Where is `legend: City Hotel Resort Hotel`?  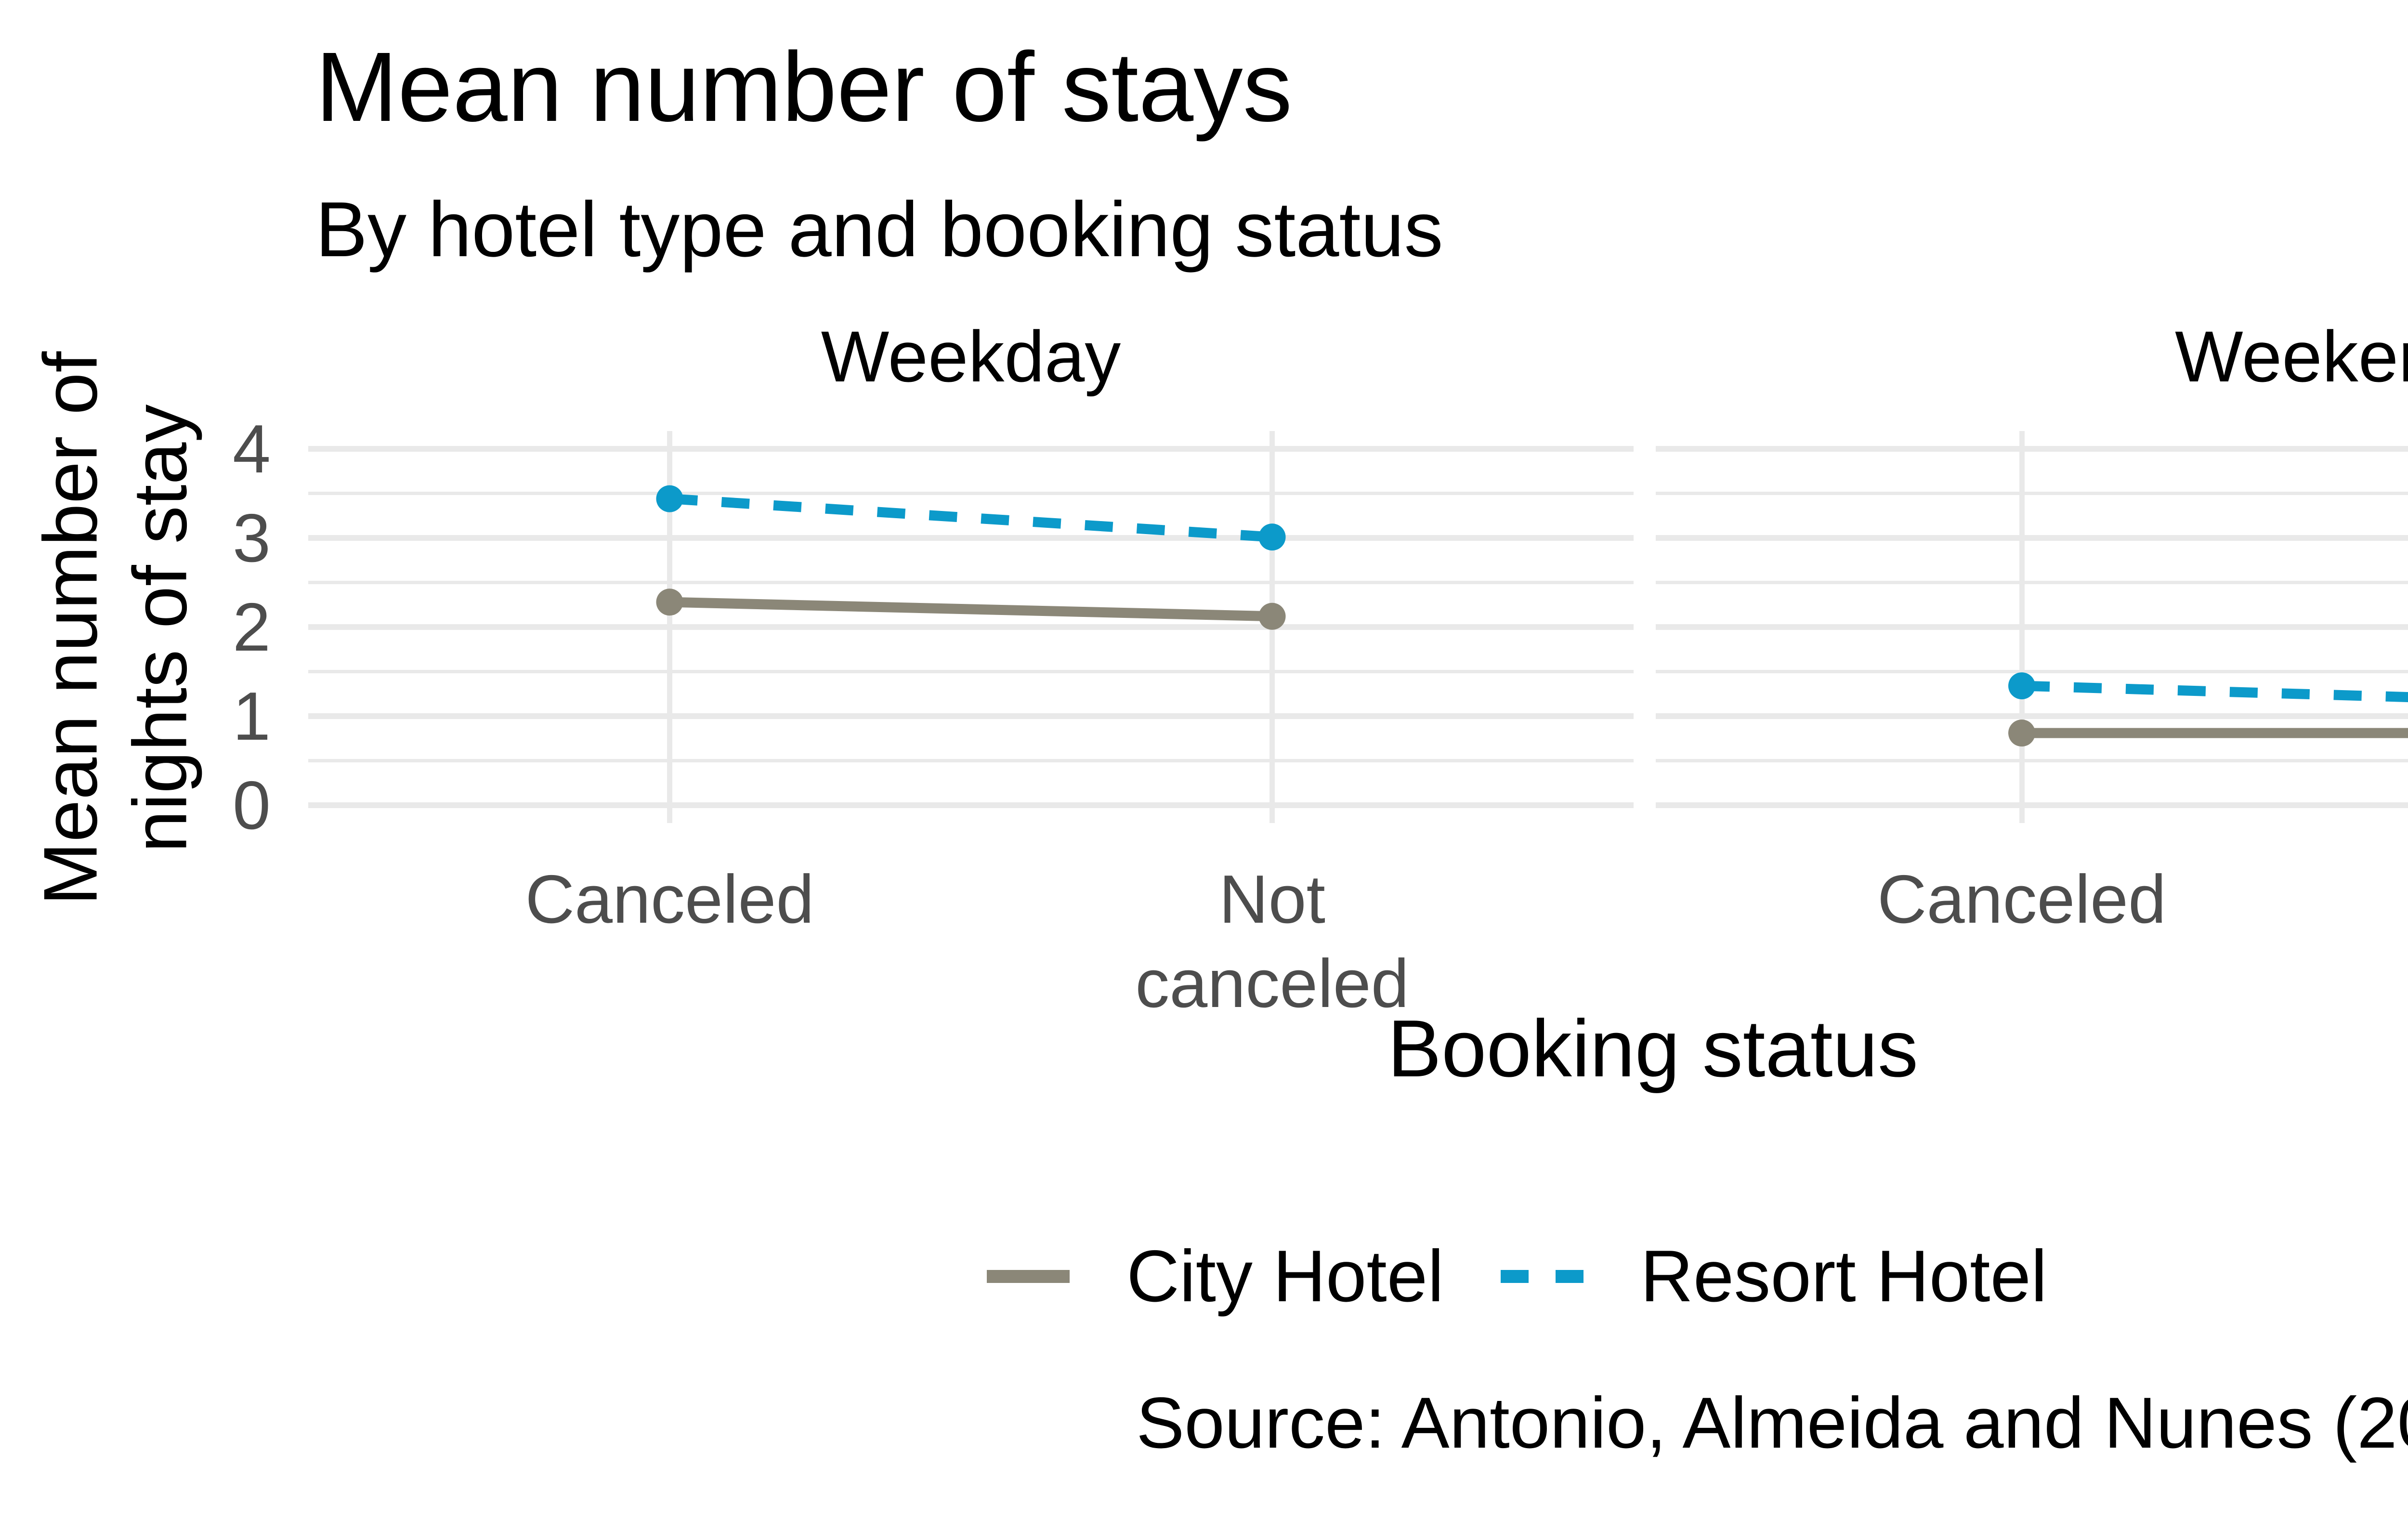
legend: City Hotel Resort Hotel is located at coordinates (1204, 1276).